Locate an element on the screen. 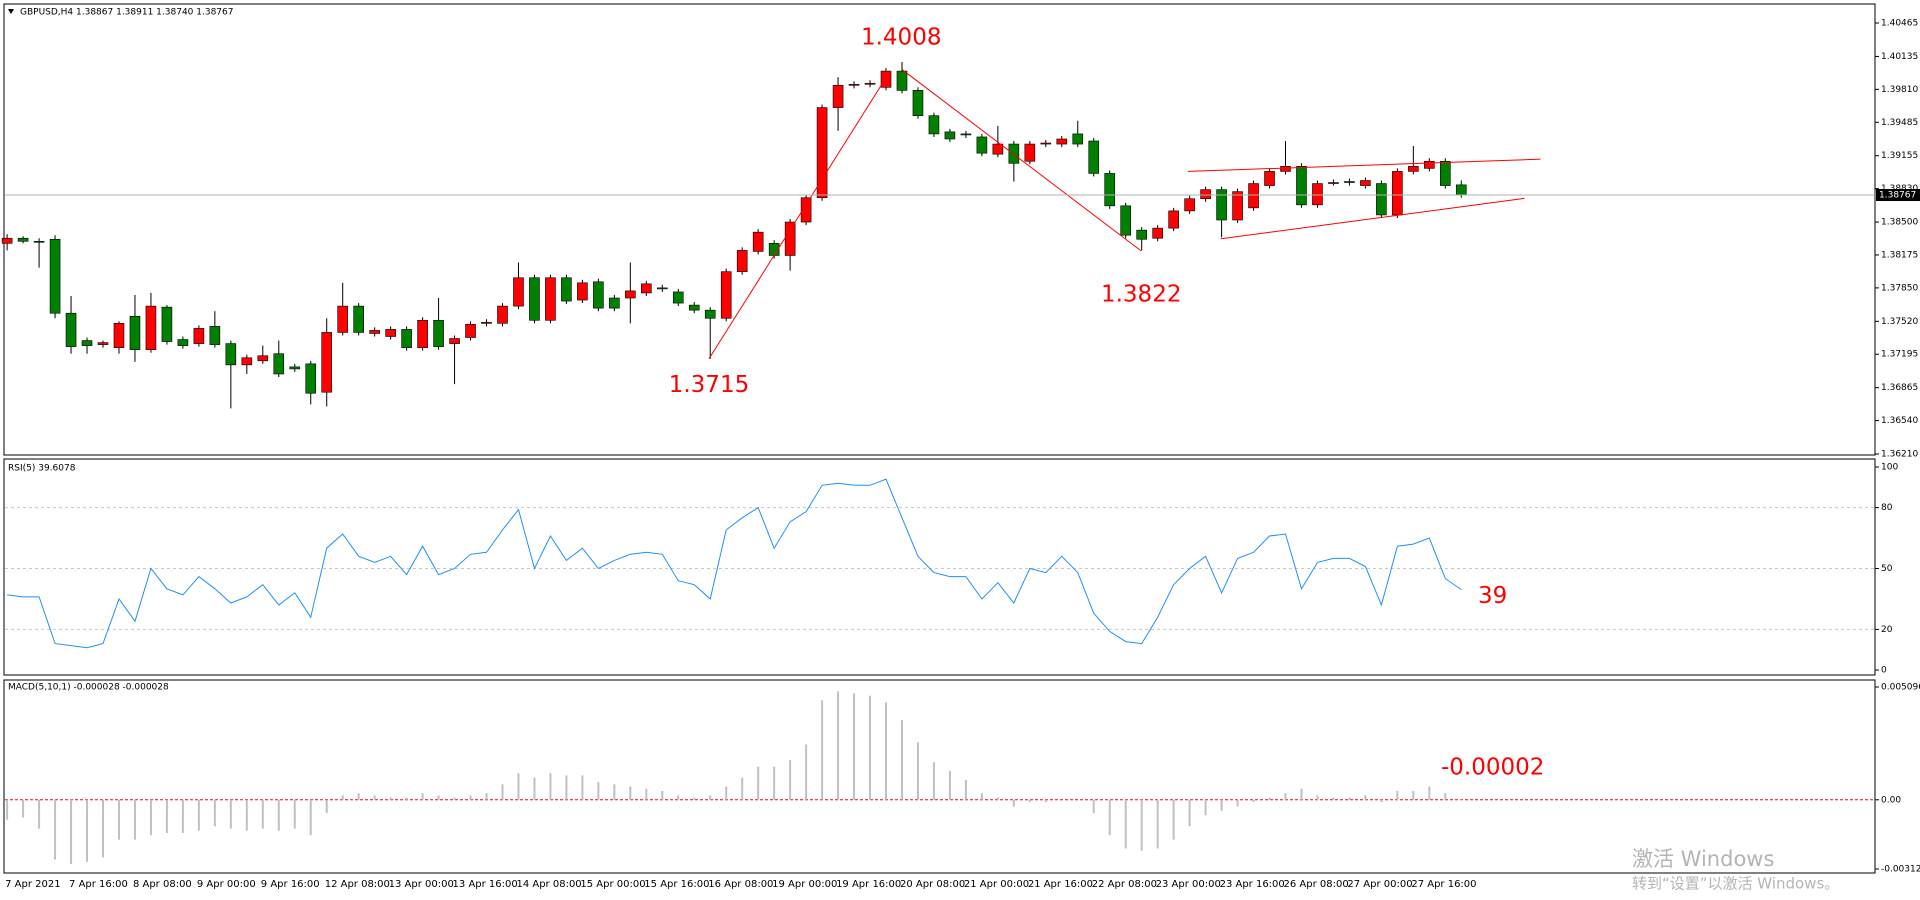 The width and height of the screenshot is (1920, 900). watermark: 激活 Windows is located at coordinates (1703, 859).